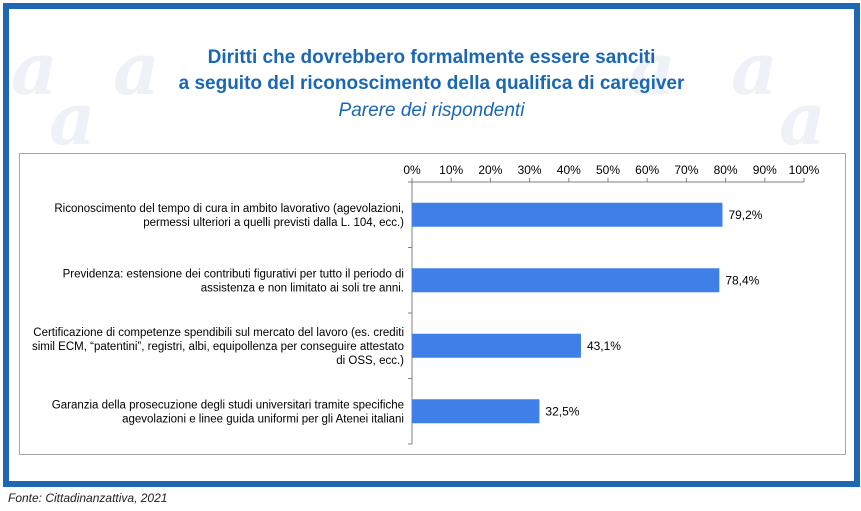  I want to click on bar-value-label: 43,1%, so click(604, 346).